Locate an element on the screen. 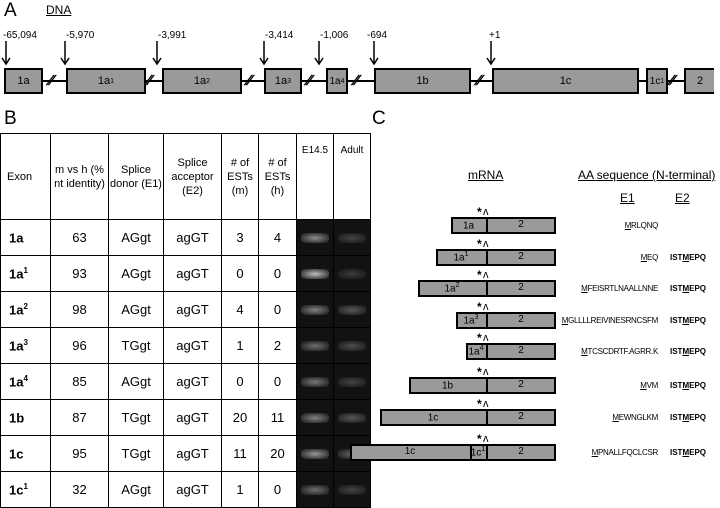 The width and height of the screenshot is (720, 508). table-row: 1b 87 TGgt agGT 20 11 is located at coordinates (185, 417).